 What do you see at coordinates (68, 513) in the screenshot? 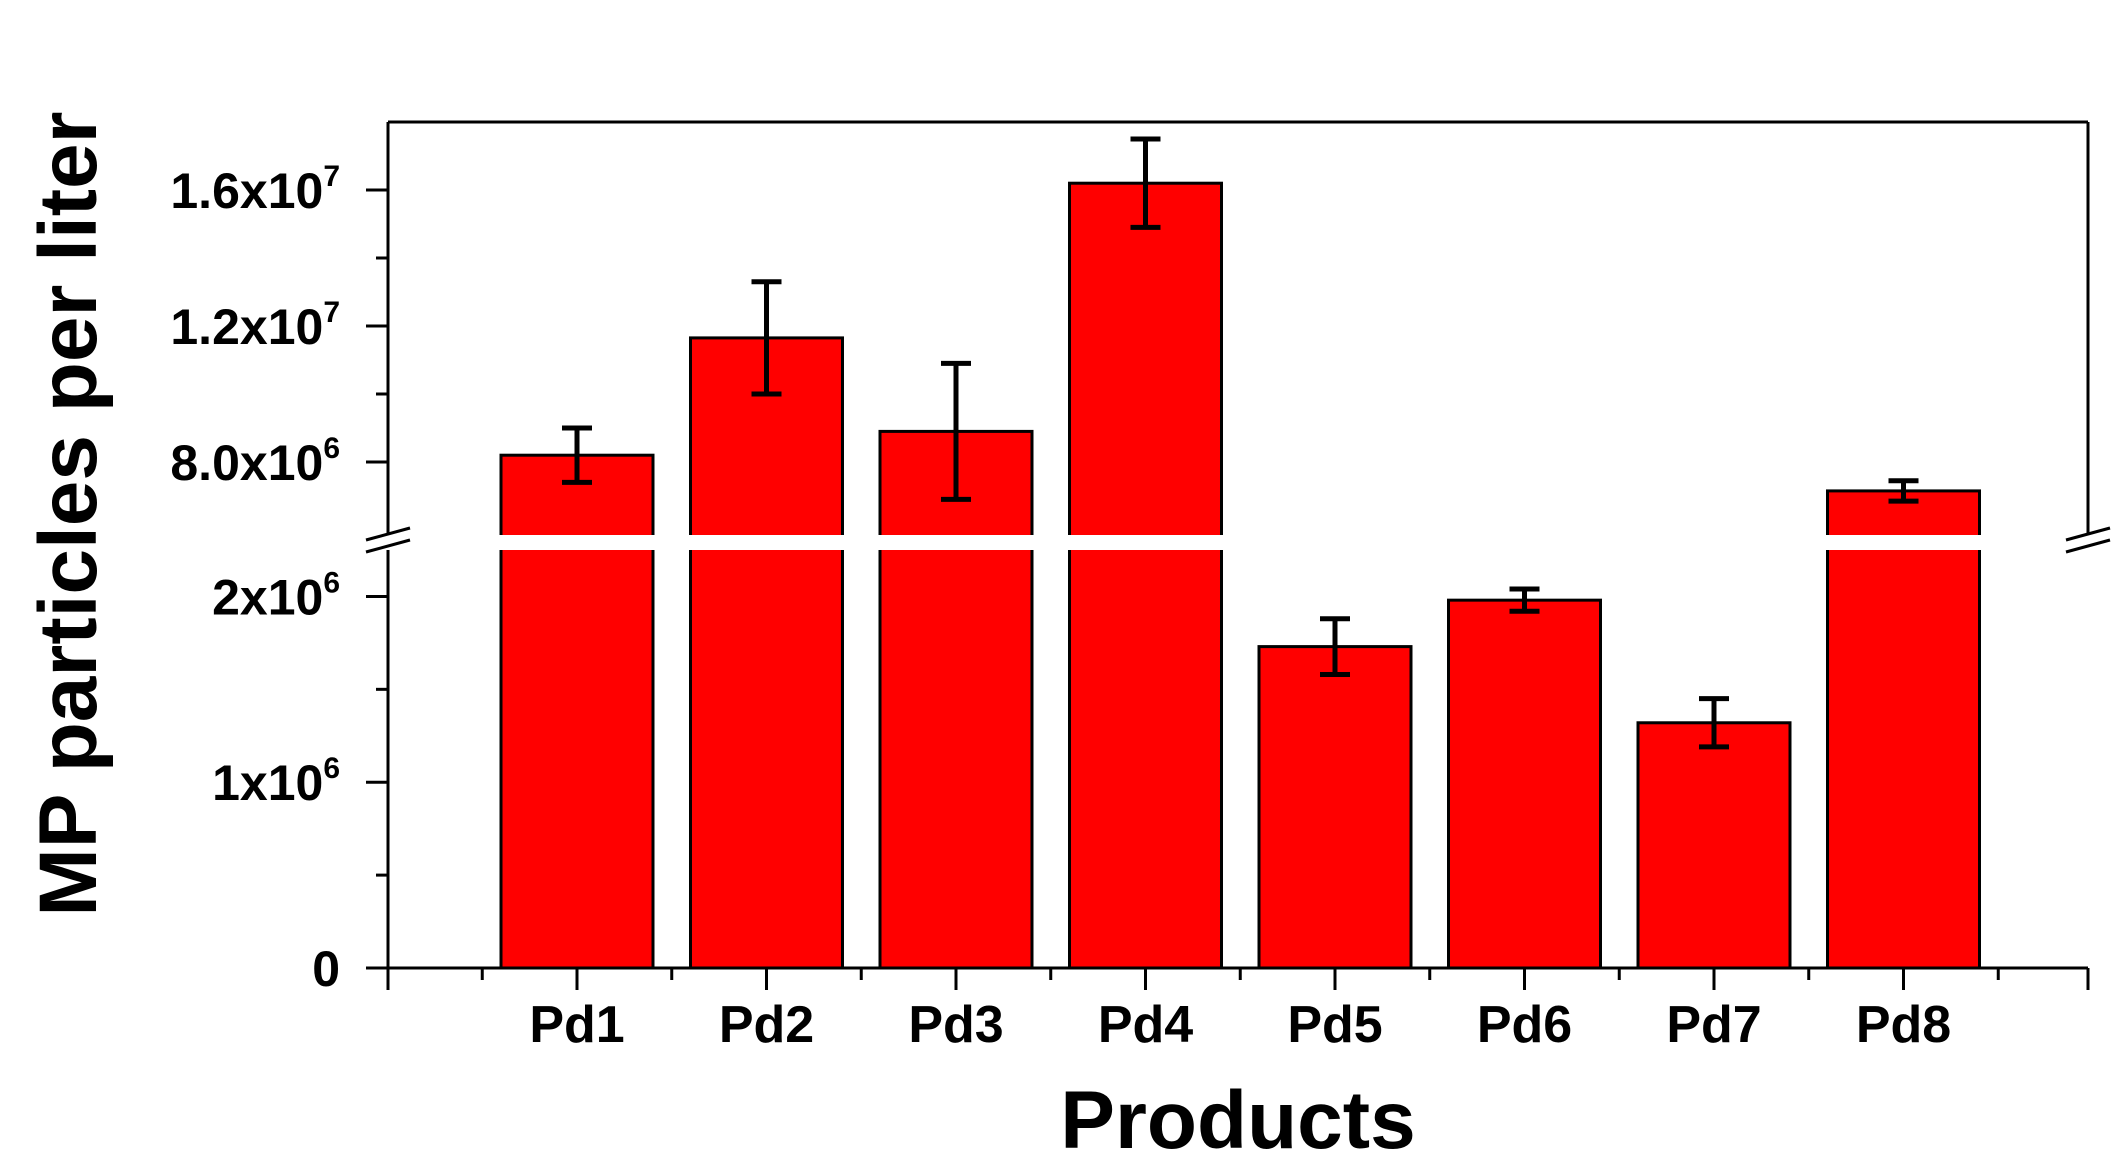
I see `y-axis-title: MP particles per liter` at bounding box center [68, 513].